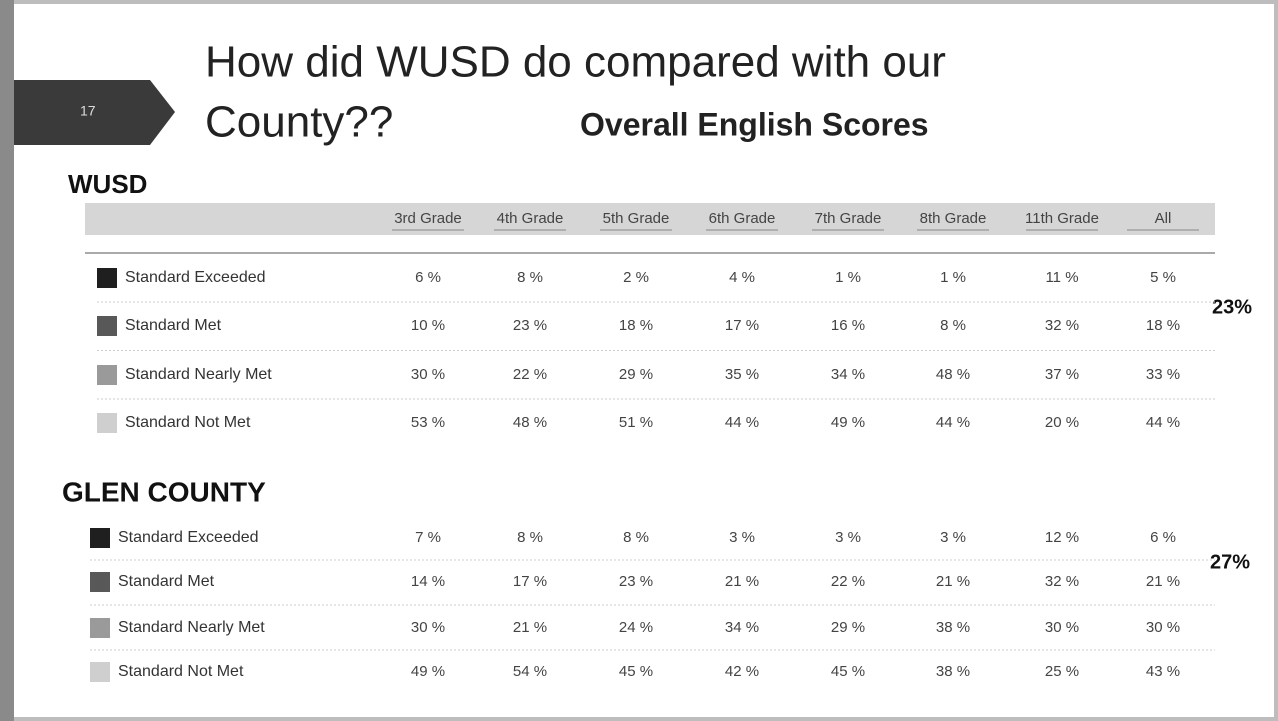 Image resolution: width=1278 pixels, height=721 pixels. I want to click on column-header: 5th Grade, so click(636, 218).